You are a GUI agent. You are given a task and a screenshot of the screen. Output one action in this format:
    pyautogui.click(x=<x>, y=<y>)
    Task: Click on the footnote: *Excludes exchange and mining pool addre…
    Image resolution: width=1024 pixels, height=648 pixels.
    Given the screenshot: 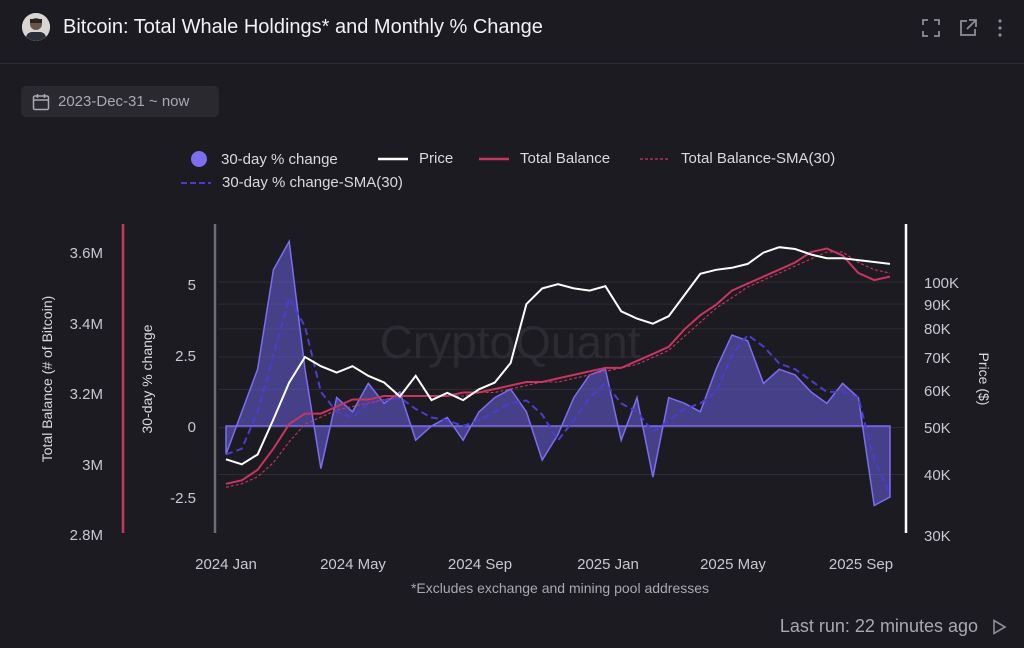 What is the action you would take?
    pyautogui.click(x=560, y=588)
    